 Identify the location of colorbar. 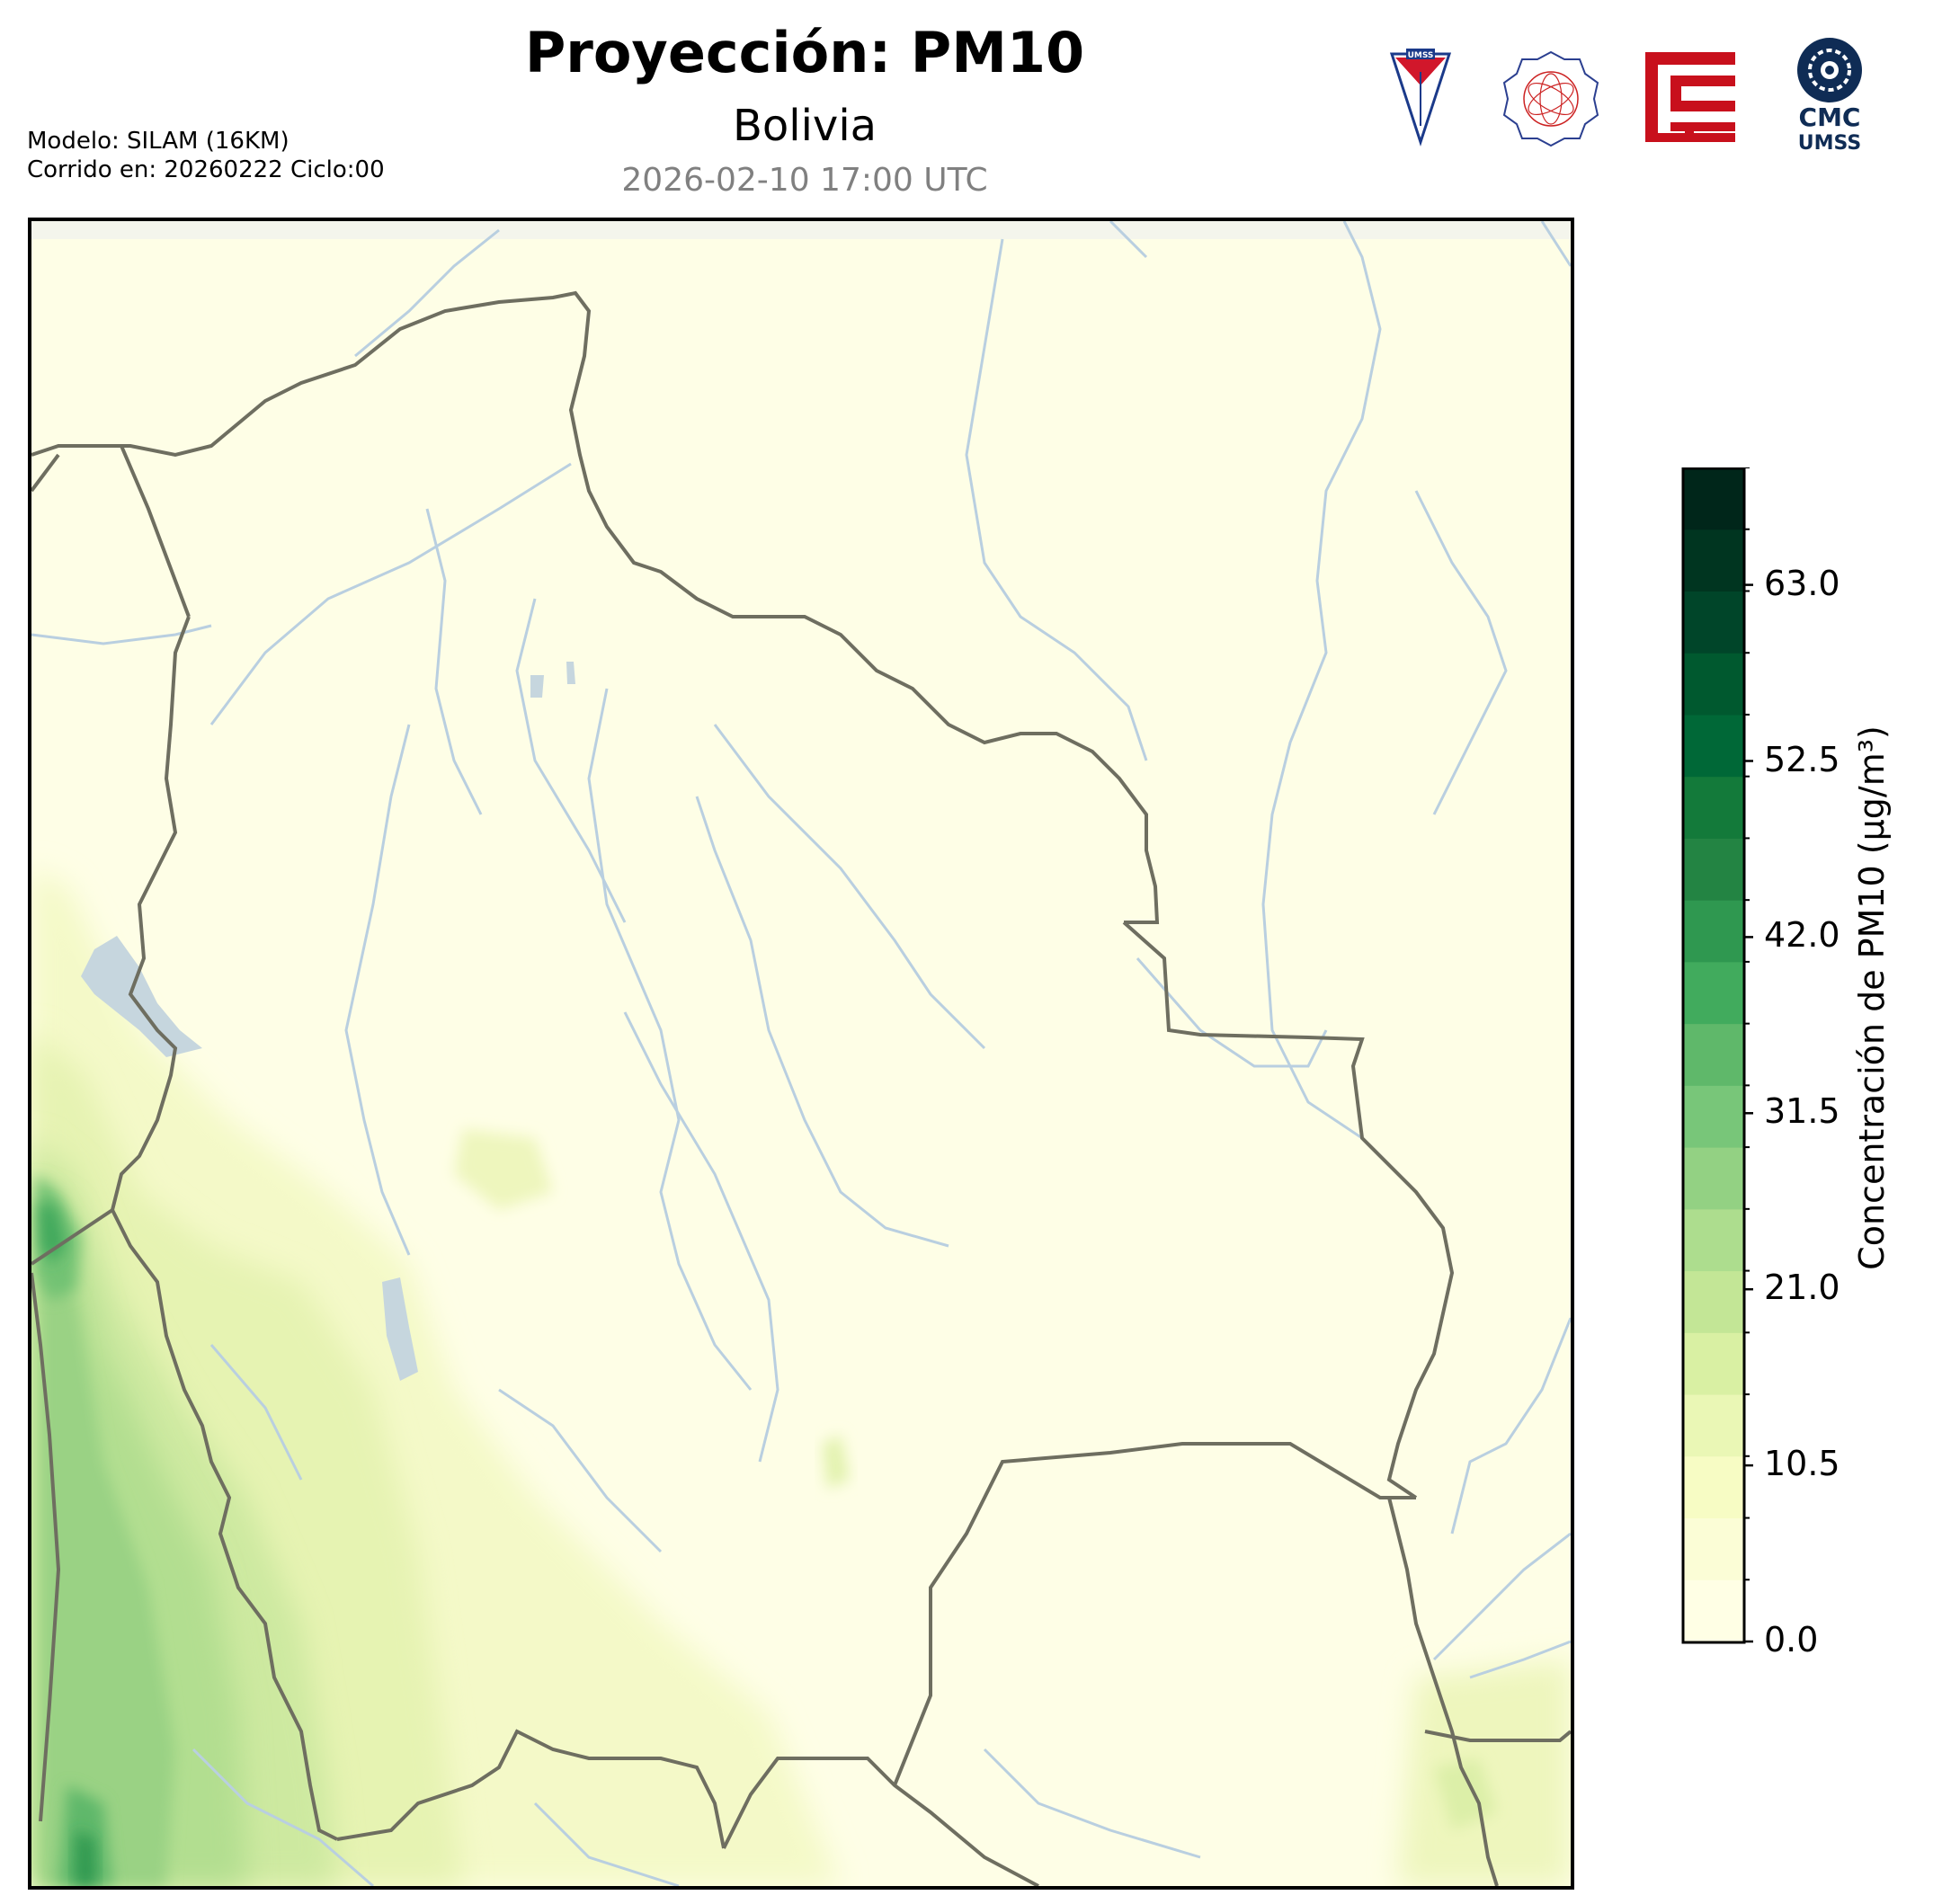
(1717, 1057).